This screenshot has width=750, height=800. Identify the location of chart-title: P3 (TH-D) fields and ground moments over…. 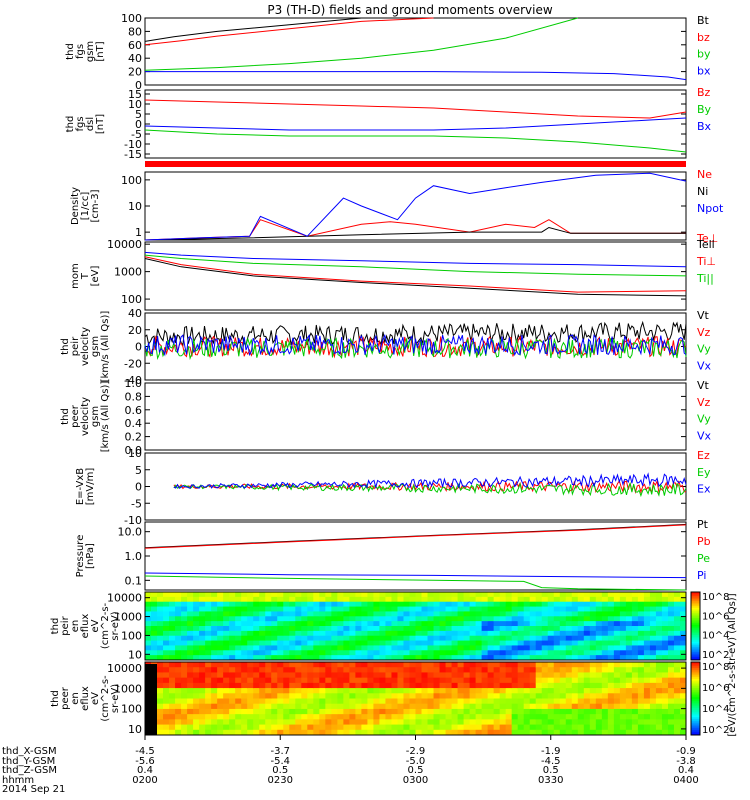
(409, 10).